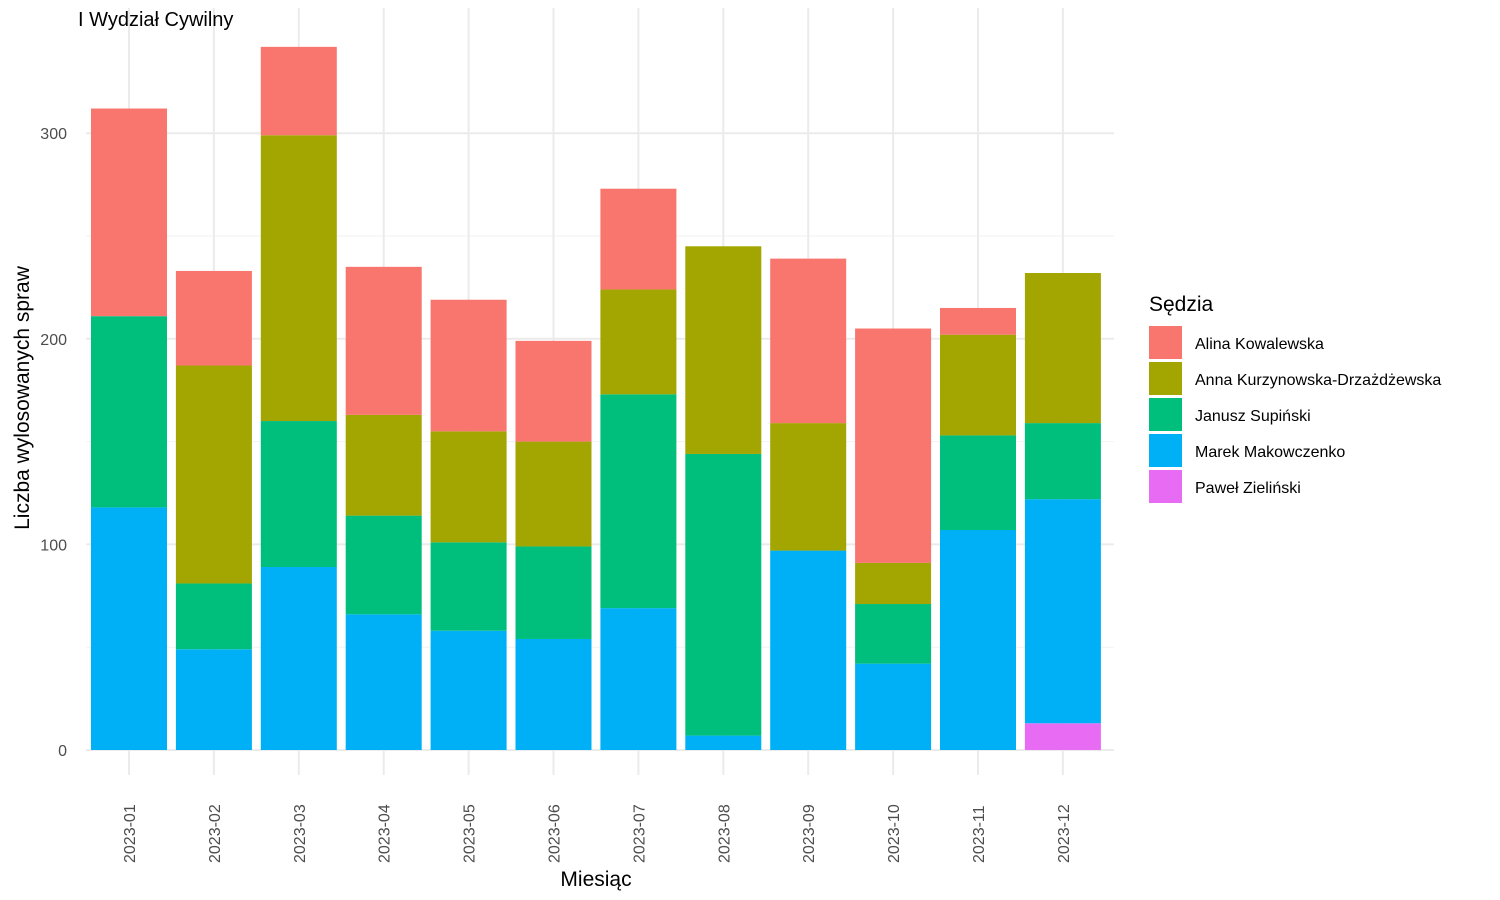 This screenshot has width=1500, height=900. I want to click on legend-title: Sędzia, so click(1181, 304).